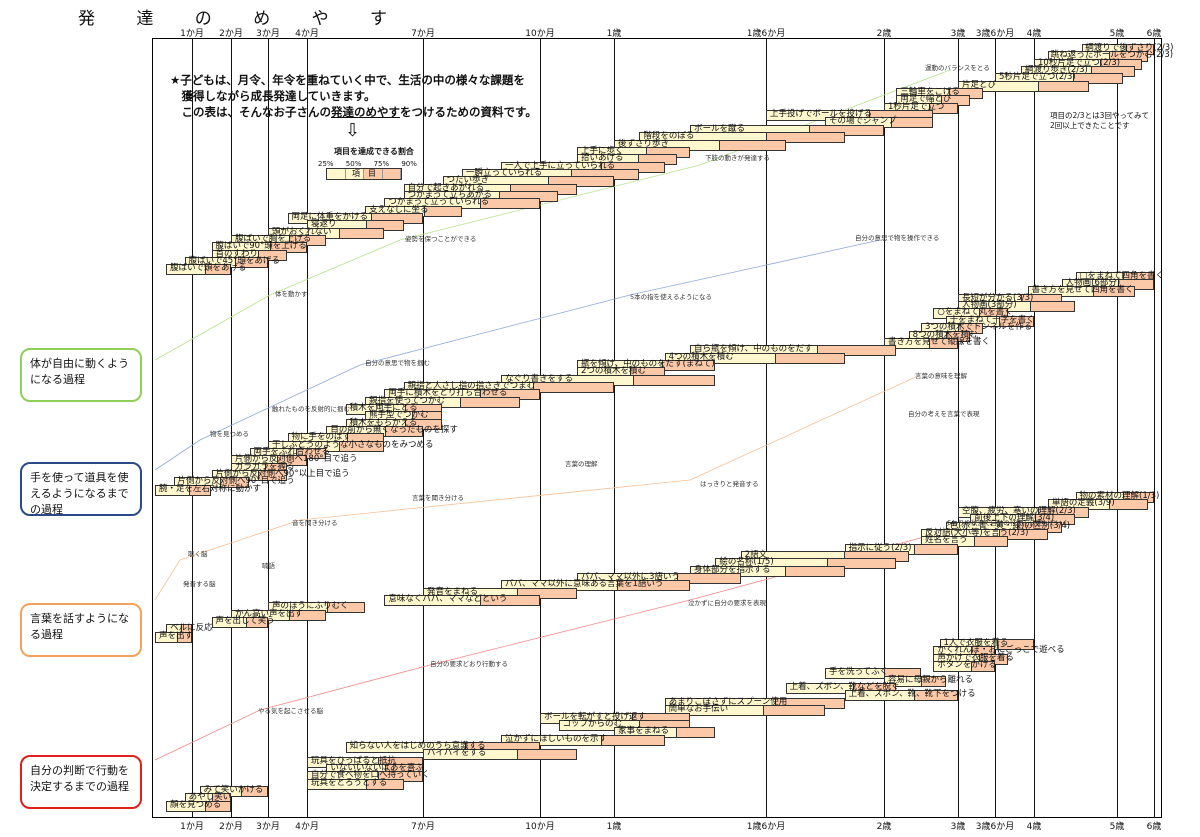  Describe the element at coordinates (844, 687) in the screenshot. I see `milestone-label: 上着、ズボン、靴などを脱ぐ` at that location.